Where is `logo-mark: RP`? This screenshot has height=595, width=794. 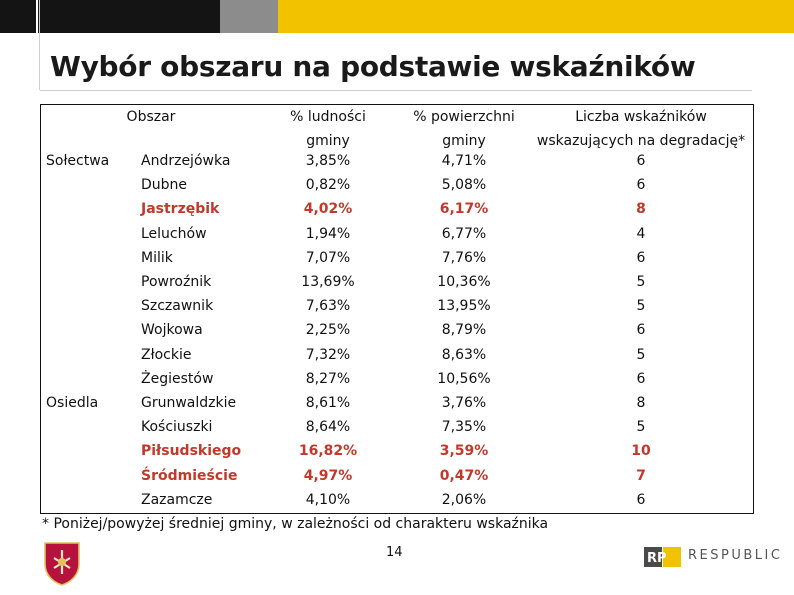
logo-mark: RP is located at coordinates (657, 558).